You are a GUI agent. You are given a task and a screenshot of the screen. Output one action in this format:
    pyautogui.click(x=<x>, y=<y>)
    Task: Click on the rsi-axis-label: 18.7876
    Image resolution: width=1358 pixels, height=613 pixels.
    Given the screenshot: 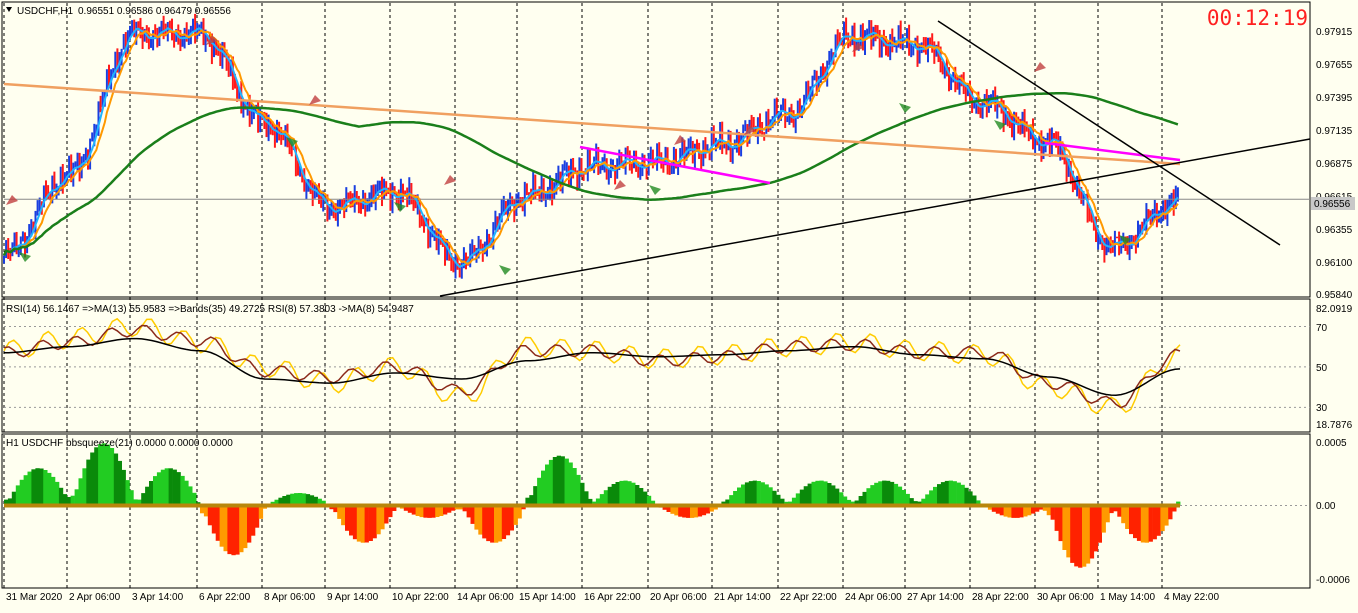 What is the action you would take?
    pyautogui.click(x=1334, y=425)
    